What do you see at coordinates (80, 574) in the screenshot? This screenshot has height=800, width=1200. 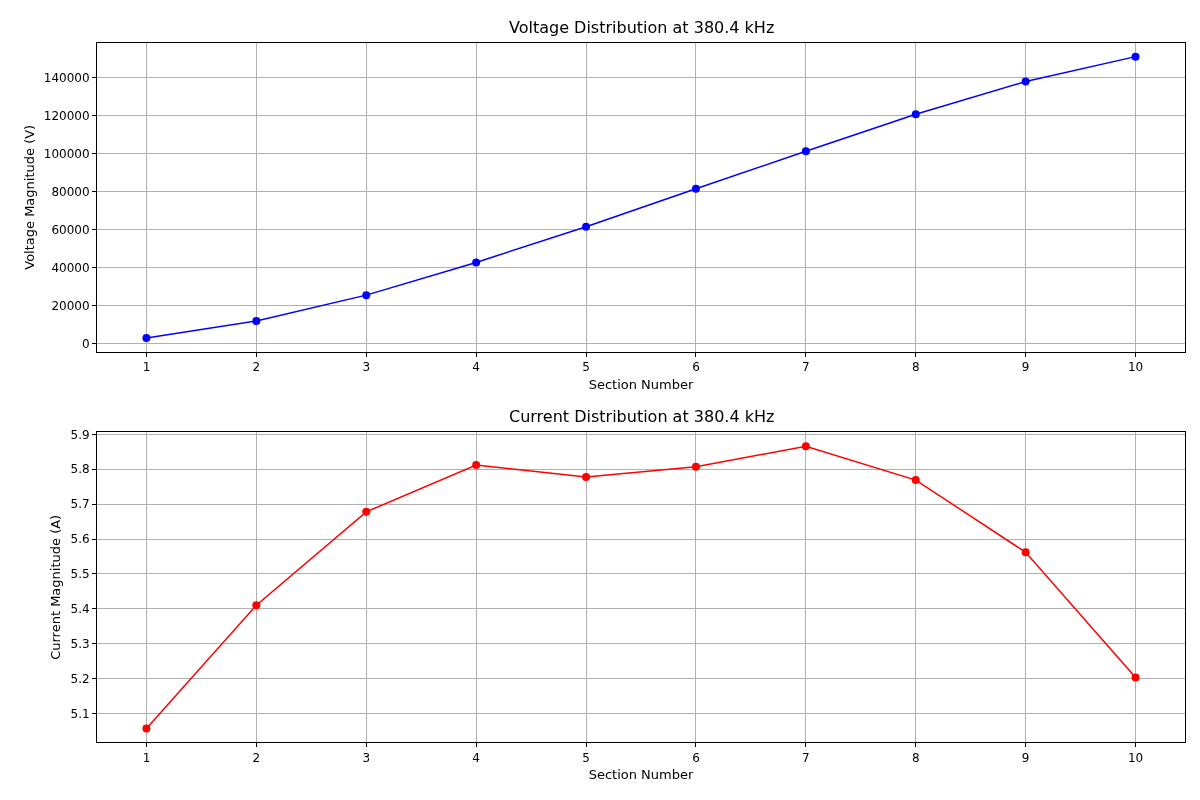 I see `y-tick-label: 5.5` at bounding box center [80, 574].